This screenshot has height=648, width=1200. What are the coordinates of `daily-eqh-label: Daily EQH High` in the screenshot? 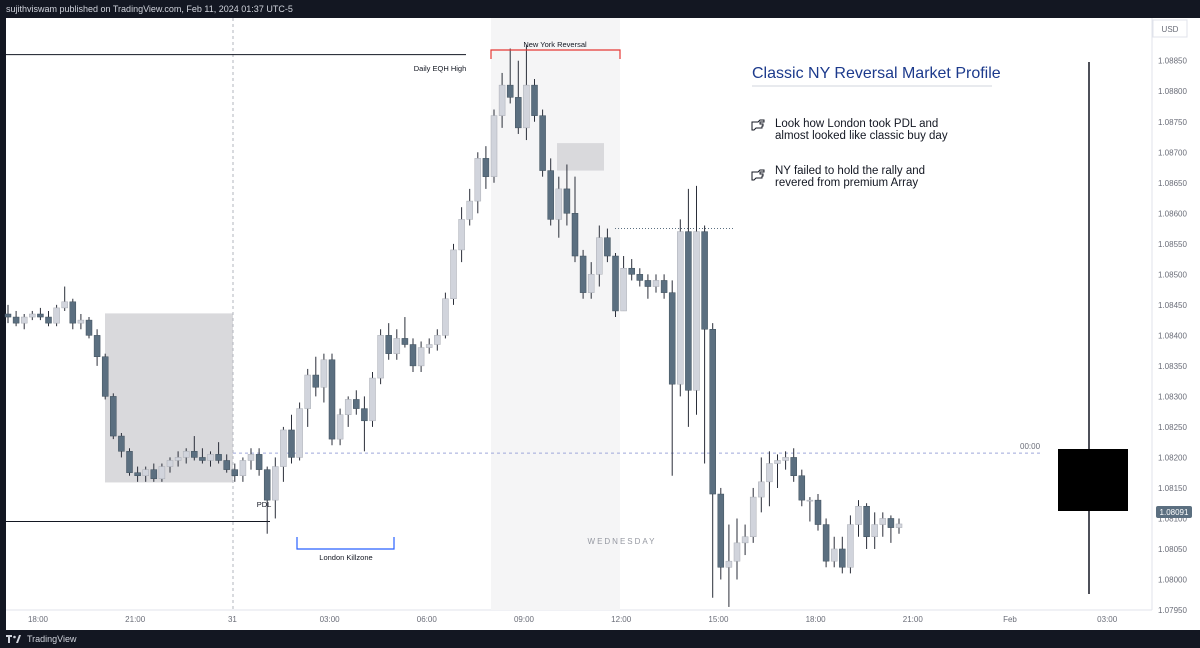 It's located at (440, 68).